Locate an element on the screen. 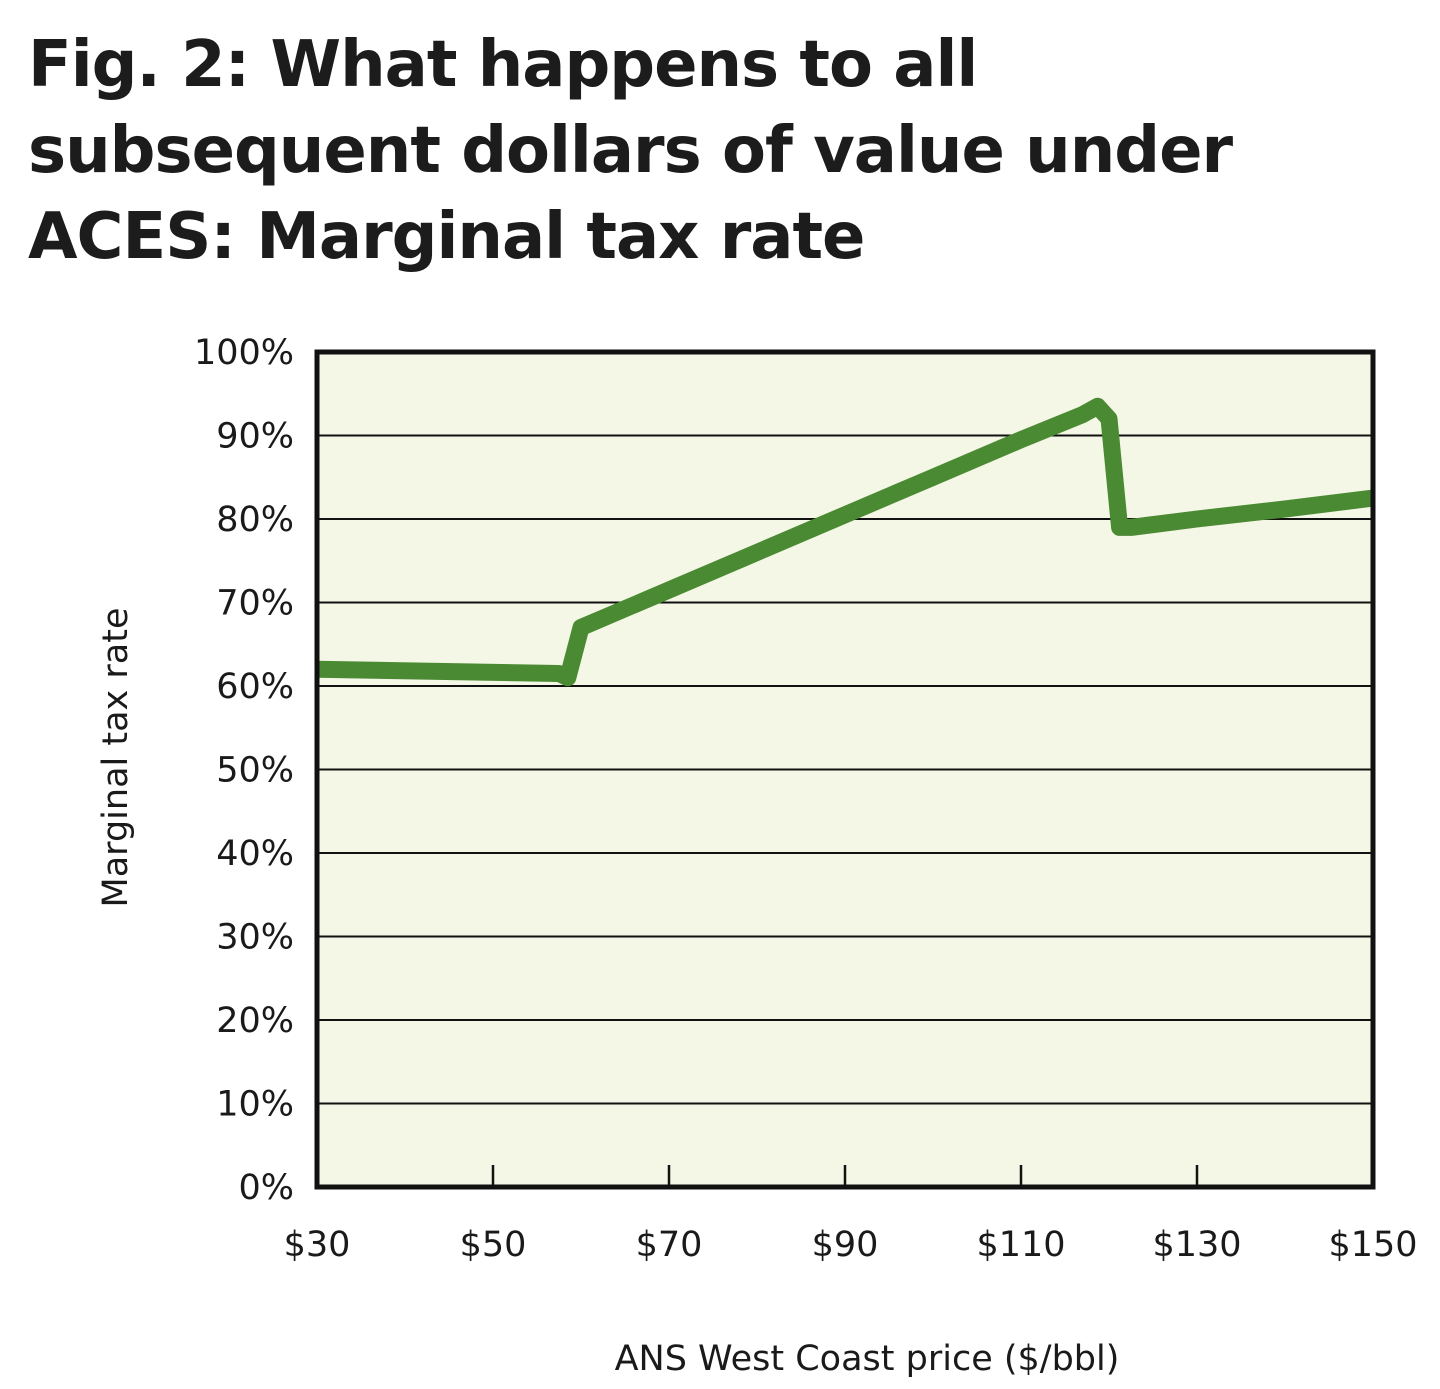 The height and width of the screenshot is (1389, 1440). x-axis-title: ANS West Coast price ($/bbl) is located at coordinates (867, 1359).